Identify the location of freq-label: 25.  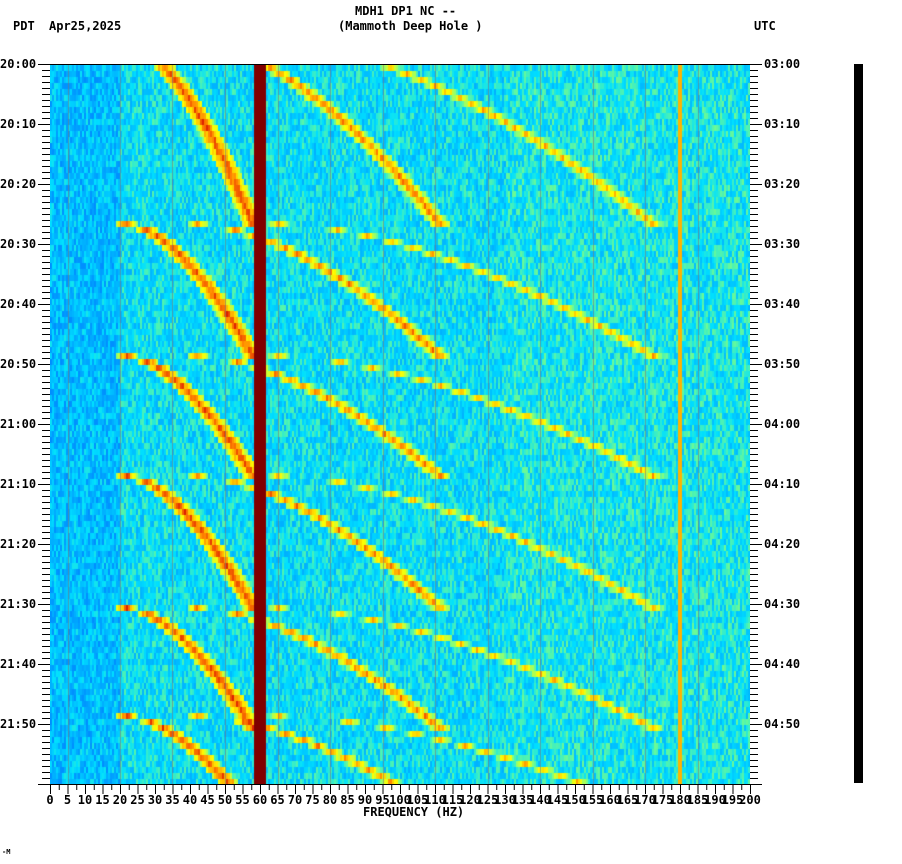
(137, 800).